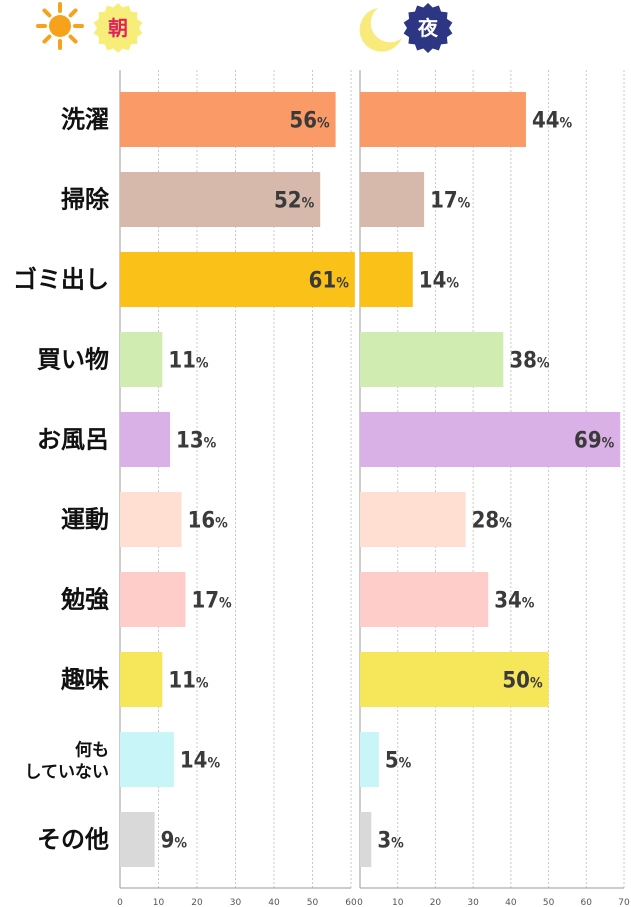  What do you see at coordinates (288, 201) in the screenshot?
I see `data-label-value: 52` at bounding box center [288, 201].